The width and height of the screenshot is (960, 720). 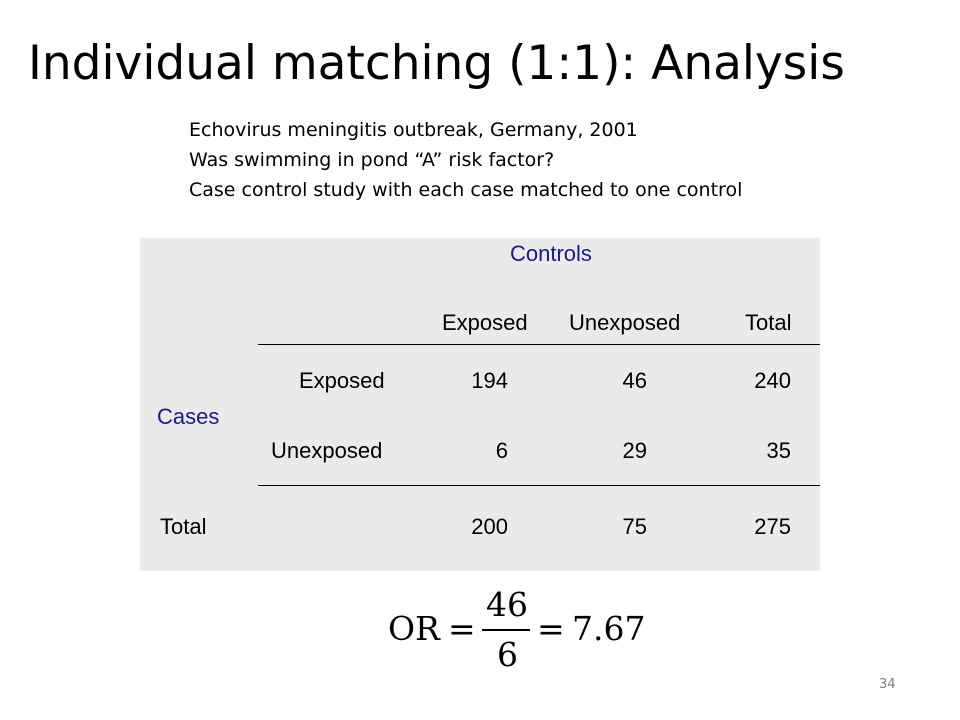 I want to click on slide-title: Individual matching (1:1): Analysis, so click(x=436, y=63).